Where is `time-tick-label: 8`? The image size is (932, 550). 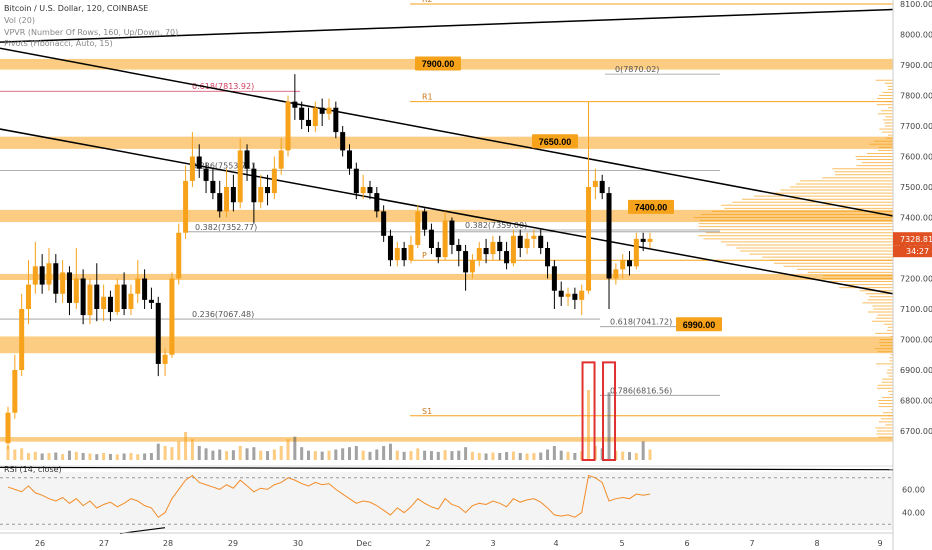
time-tick-label: 8 is located at coordinates (816, 543).